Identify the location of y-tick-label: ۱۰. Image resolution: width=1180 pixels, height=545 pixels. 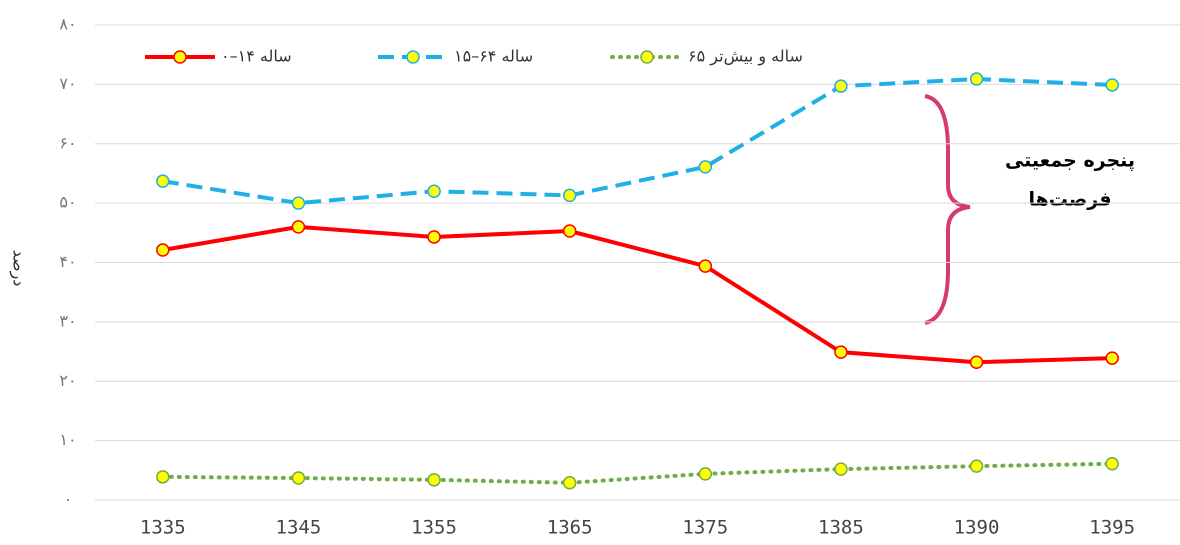
(67, 439).